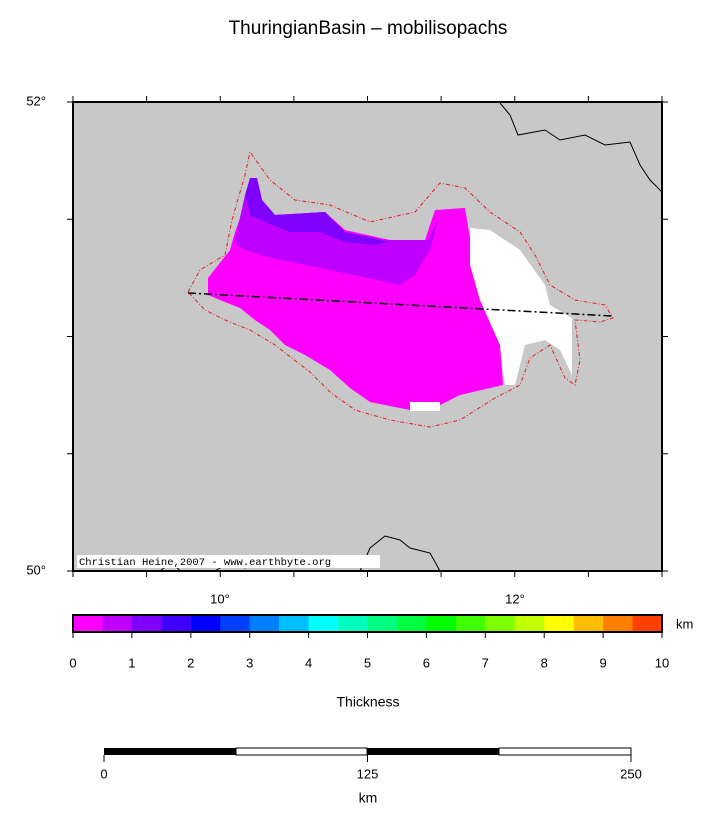  What do you see at coordinates (662, 662) in the screenshot?
I see `colorbar-tick-label: 10` at bounding box center [662, 662].